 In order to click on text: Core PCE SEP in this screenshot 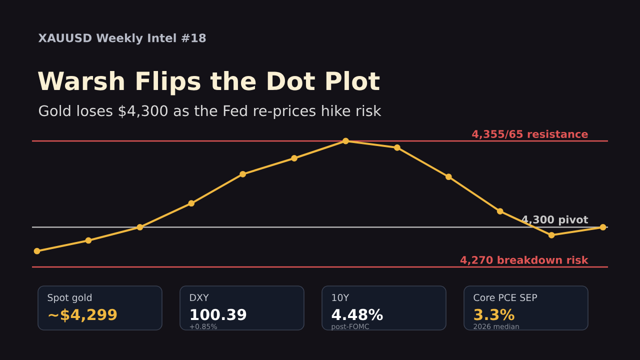, I will do `click(506, 298)`.